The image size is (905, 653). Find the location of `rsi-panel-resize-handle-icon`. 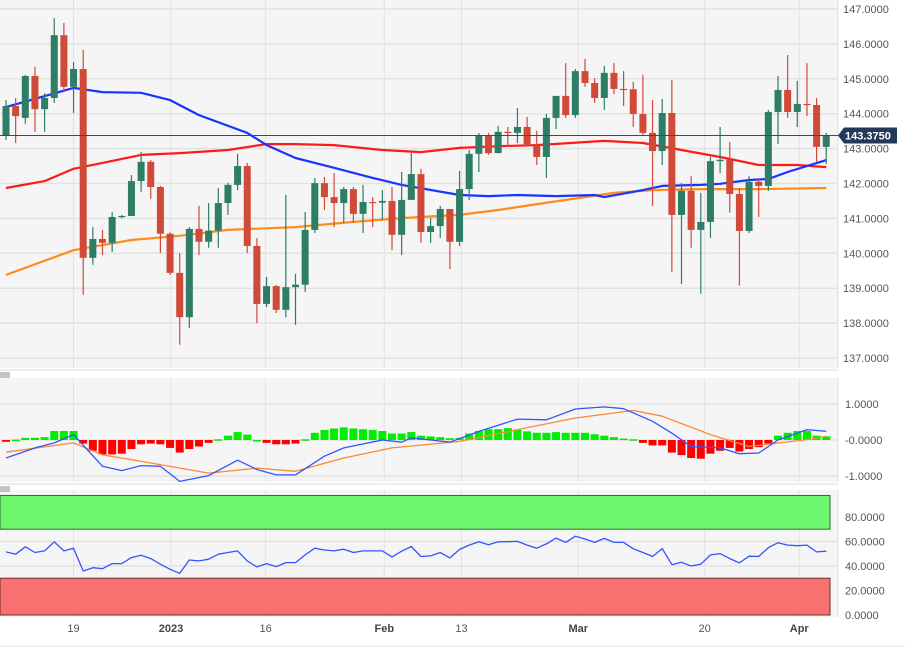

rsi-panel-resize-handle-icon is located at coordinates (5, 489).